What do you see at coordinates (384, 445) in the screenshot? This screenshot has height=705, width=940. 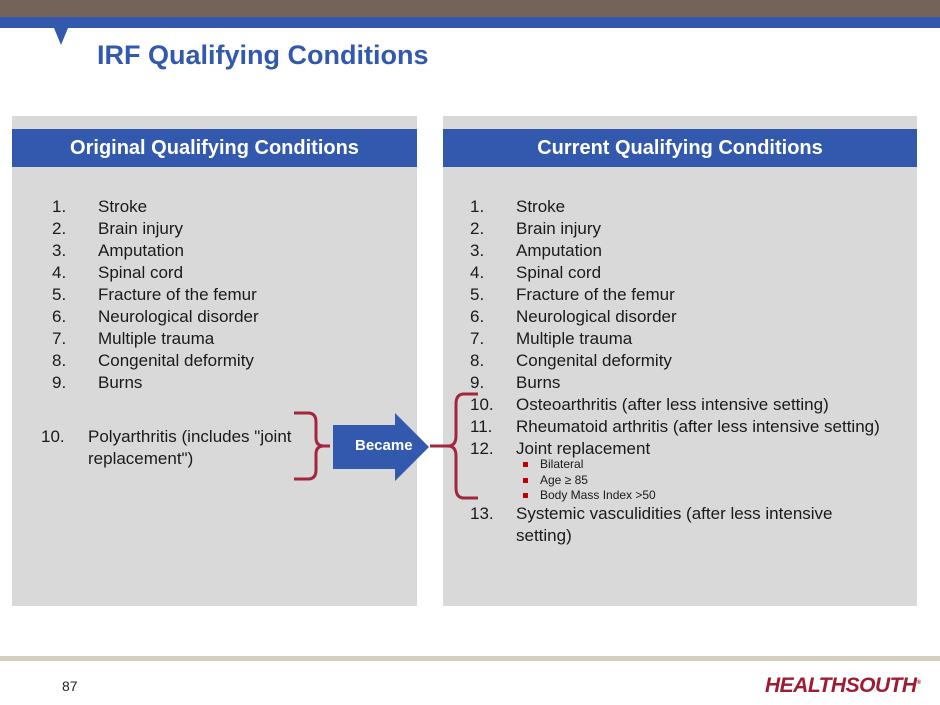 I see `became-label: Became` at bounding box center [384, 445].